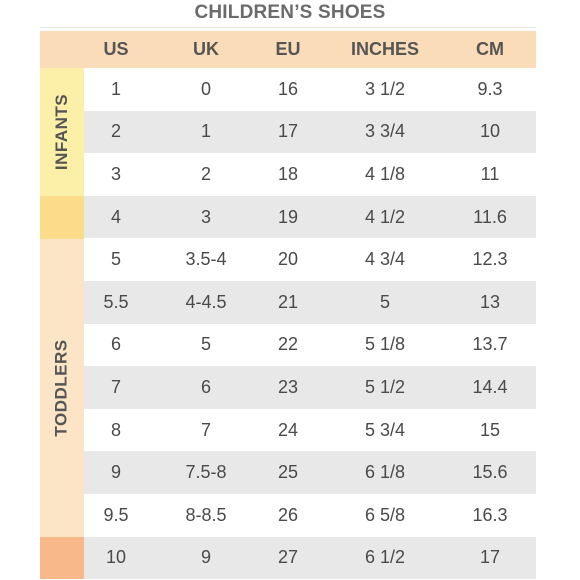 The height and width of the screenshot is (580, 580). Describe the element at coordinates (490, 131) in the screenshot. I see `cell-cm: 10` at that location.